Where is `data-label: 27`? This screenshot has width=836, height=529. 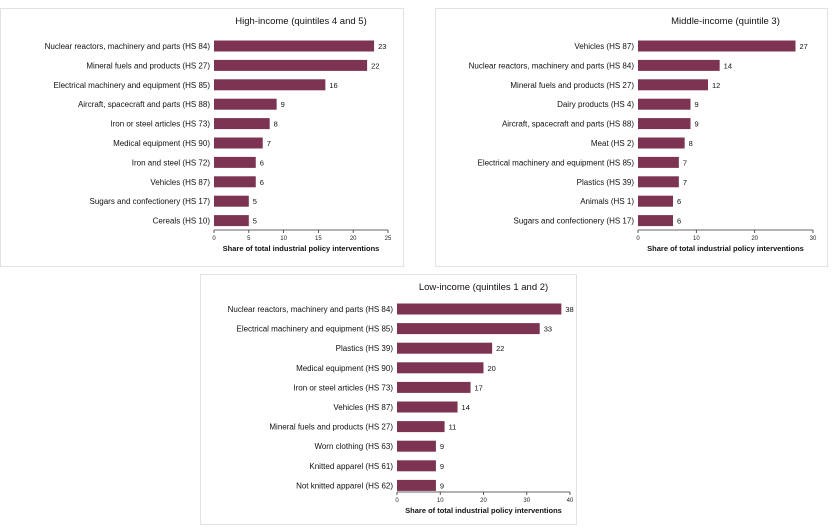
data-label: 27 is located at coordinates (804, 46).